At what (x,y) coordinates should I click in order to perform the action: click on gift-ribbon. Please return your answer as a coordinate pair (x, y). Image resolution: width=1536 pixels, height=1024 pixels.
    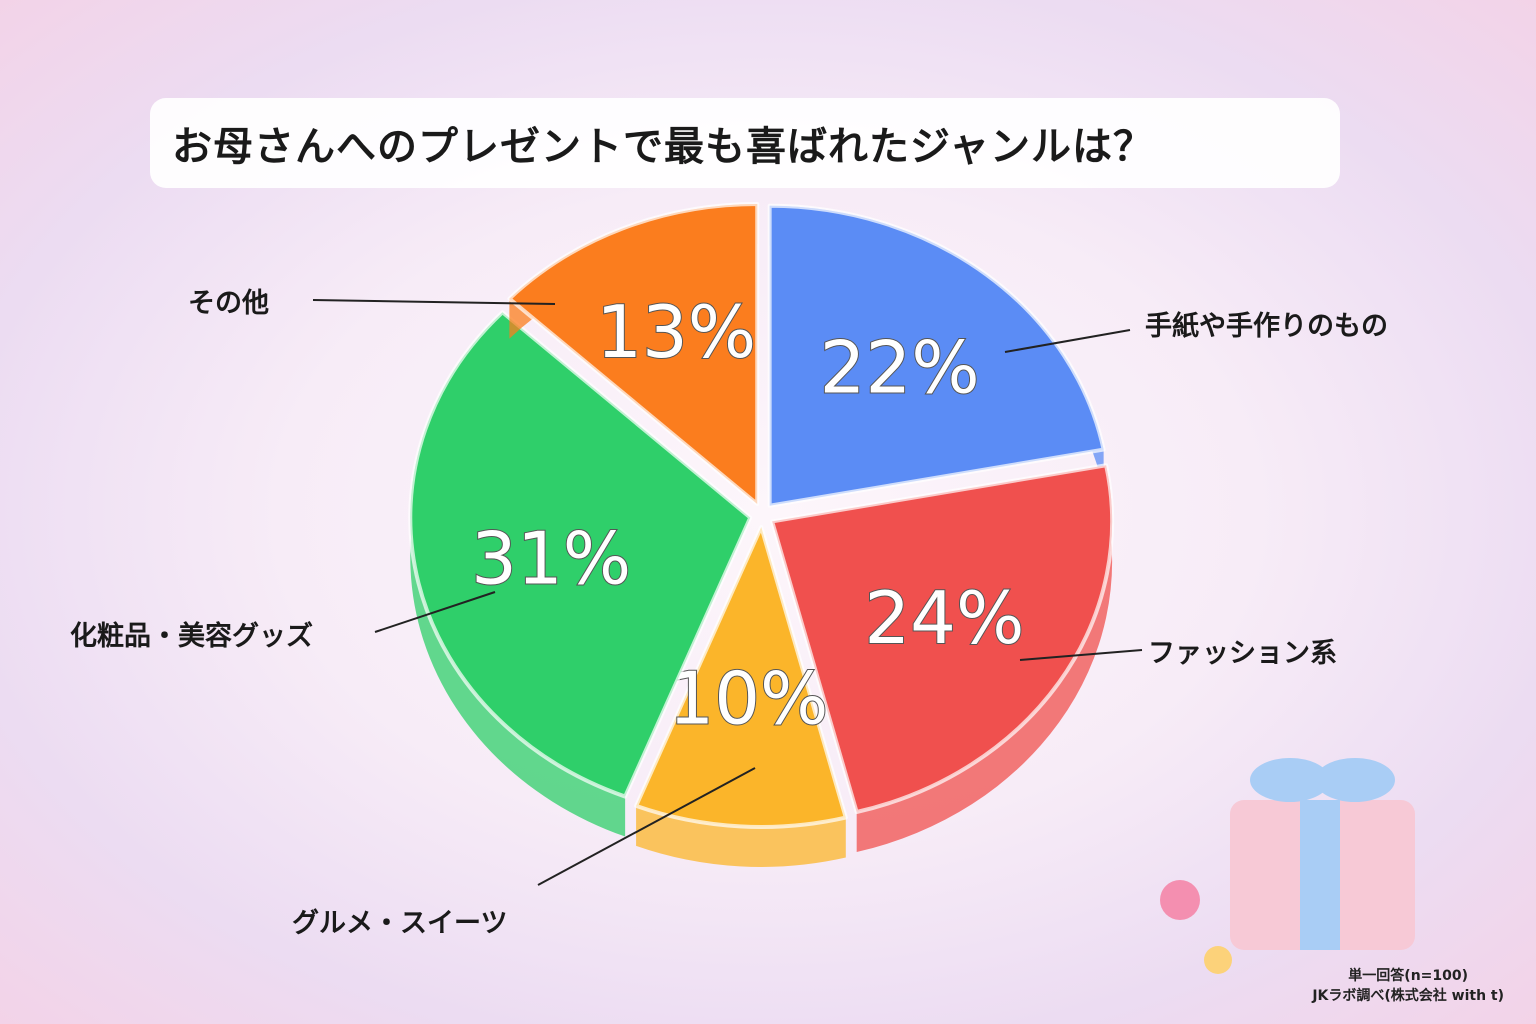
    Looking at the image, I should click on (1320, 875).